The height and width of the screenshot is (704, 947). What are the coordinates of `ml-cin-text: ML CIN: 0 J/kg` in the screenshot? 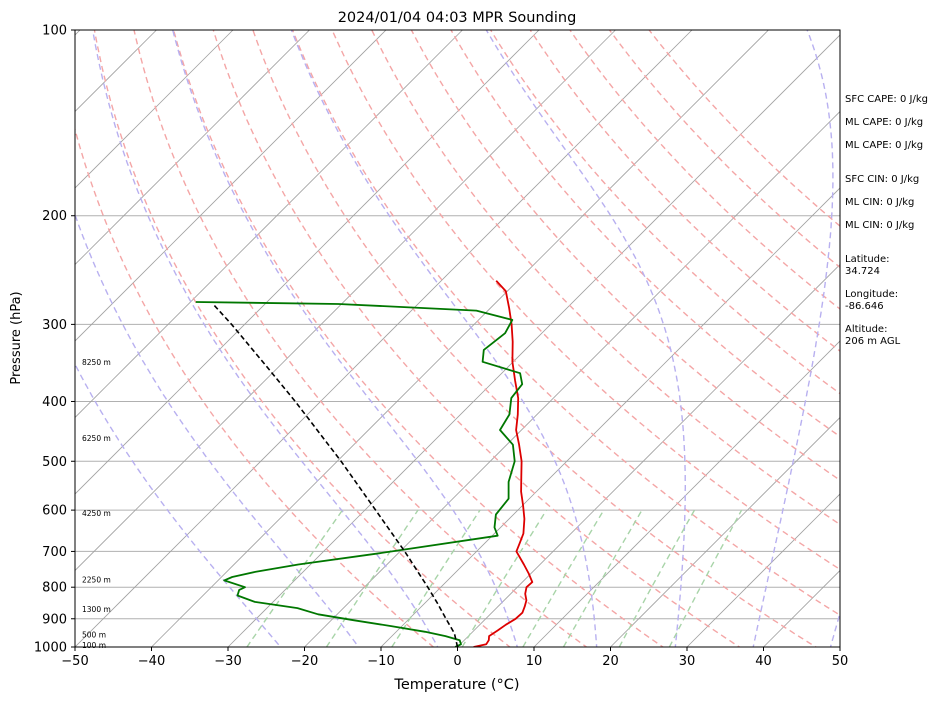 It's located at (879, 202).